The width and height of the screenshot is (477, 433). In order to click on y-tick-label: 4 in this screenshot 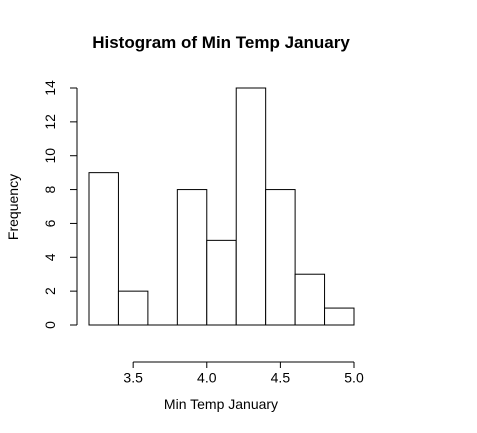, I will do `click(50, 257)`.